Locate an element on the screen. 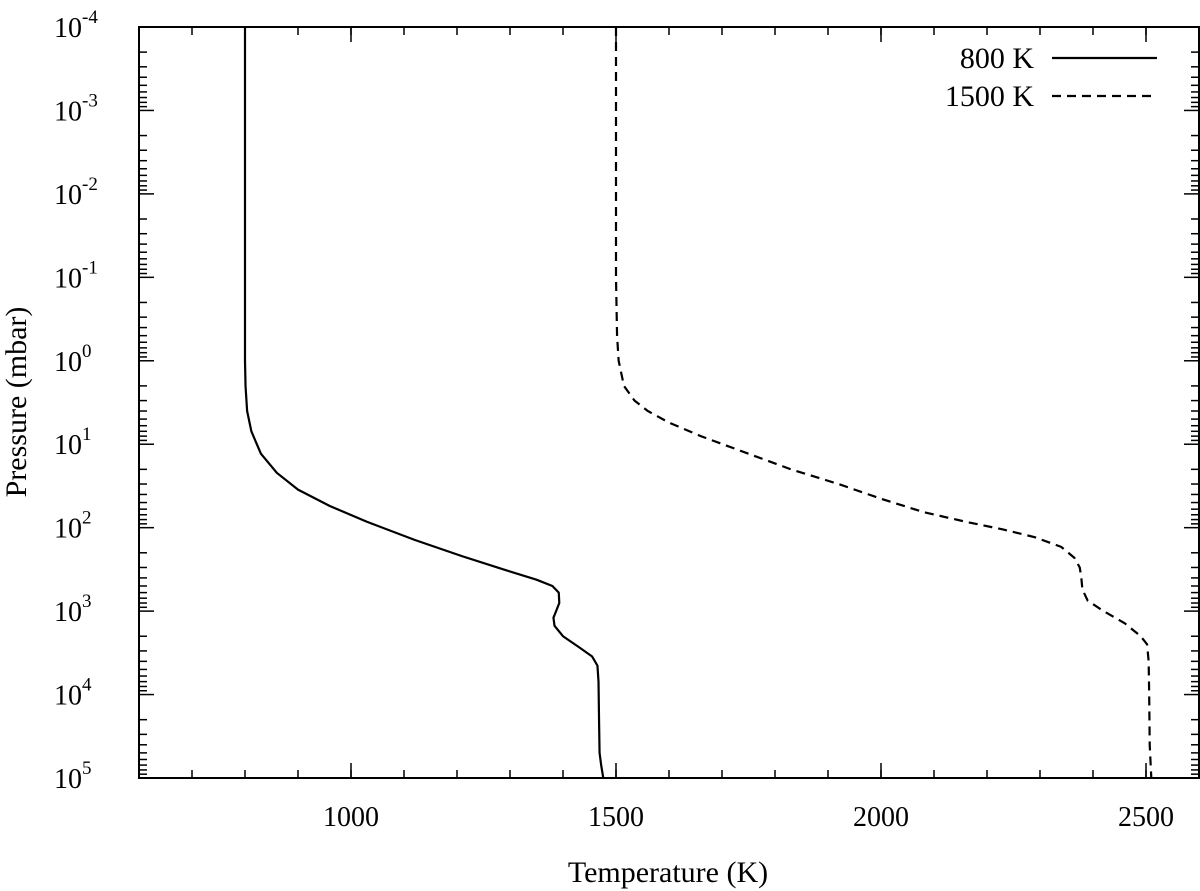 The image size is (1200, 891). y-tick-label: 10⁻² is located at coordinates (76, 192).